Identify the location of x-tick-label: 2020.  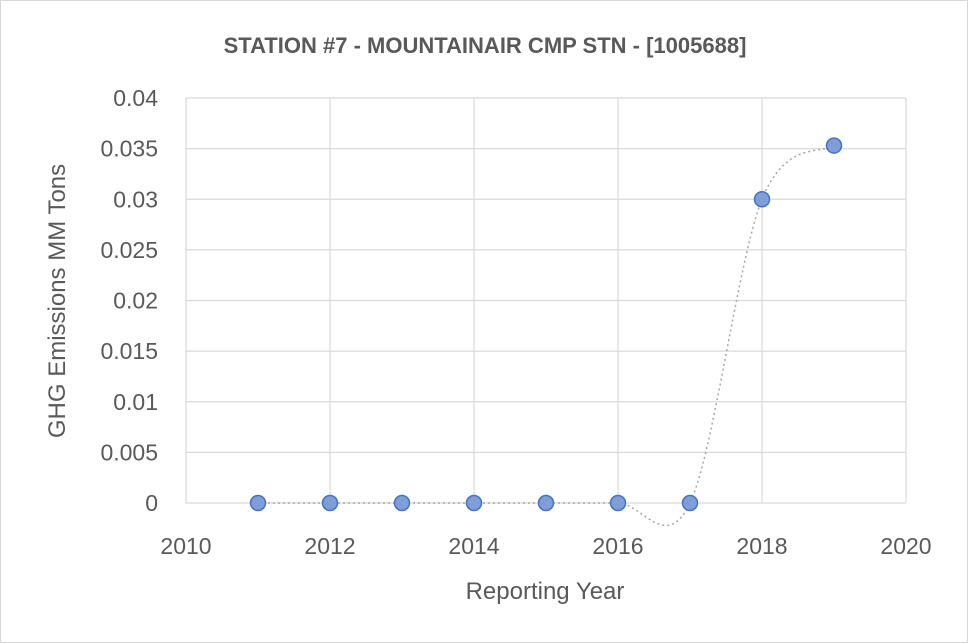
(905, 546).